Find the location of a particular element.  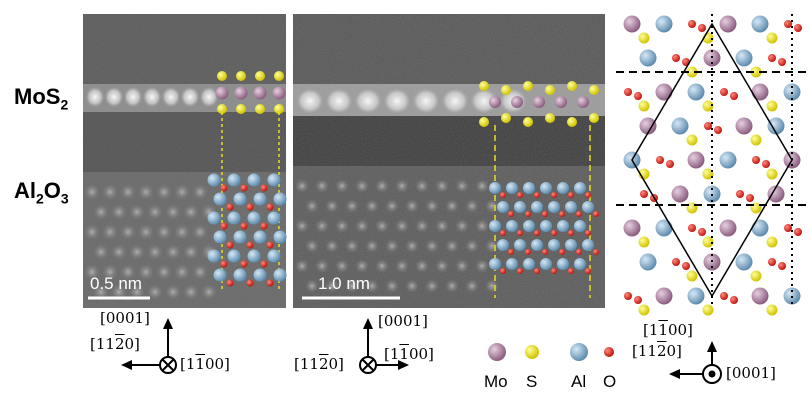

axis-right-up-label: [1100] is located at coordinates (668, 330).